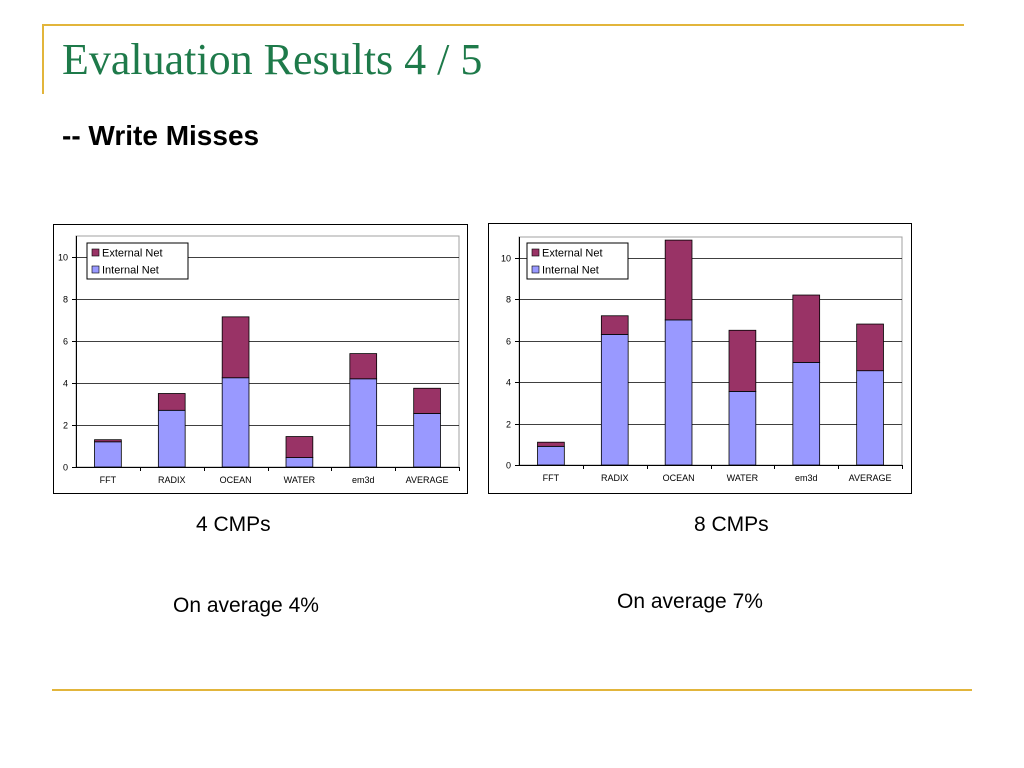 This screenshot has width=1024, height=768. I want to click on chart1-bar-internal-net-water, so click(742, 428).